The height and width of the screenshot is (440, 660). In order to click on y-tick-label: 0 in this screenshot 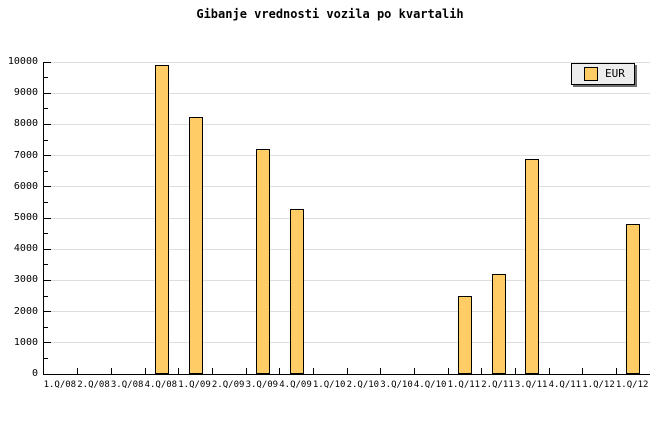, I will do `click(34, 373)`.